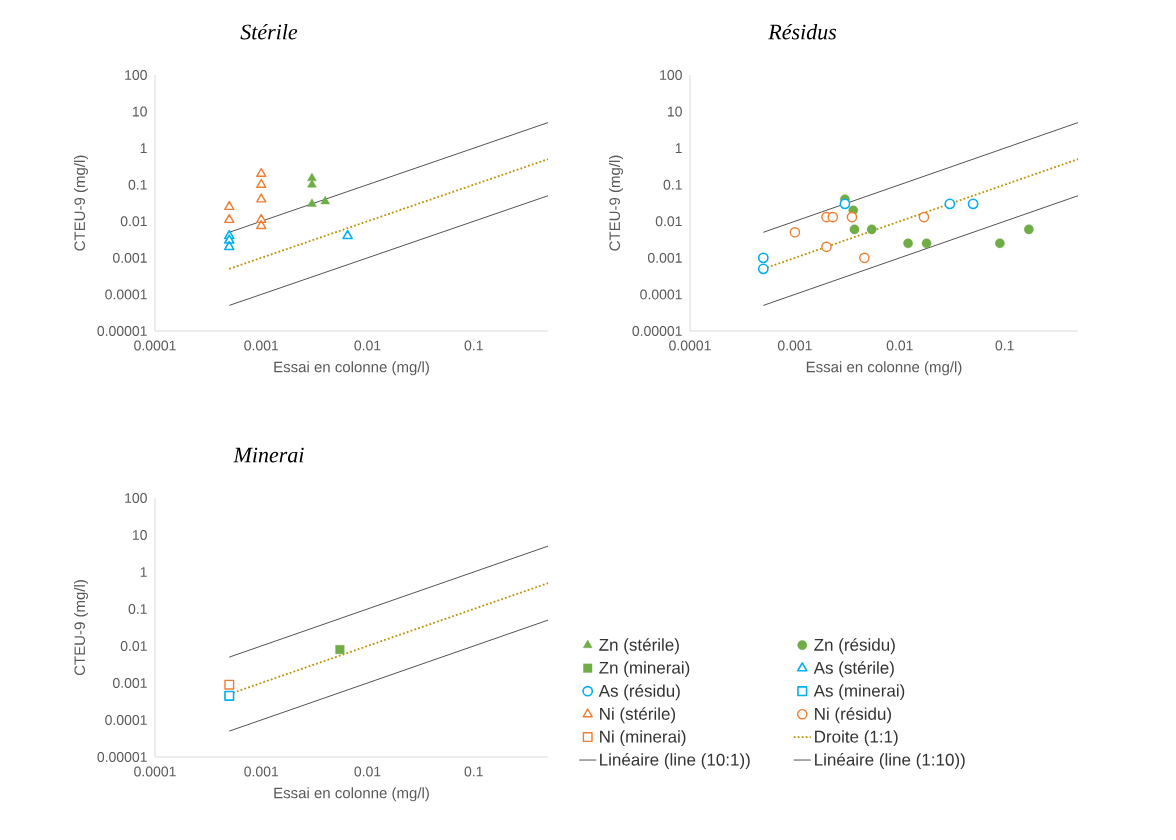 This screenshot has height=840, width=1176. I want to click on legend-label: Ni (minerai), so click(643, 738).